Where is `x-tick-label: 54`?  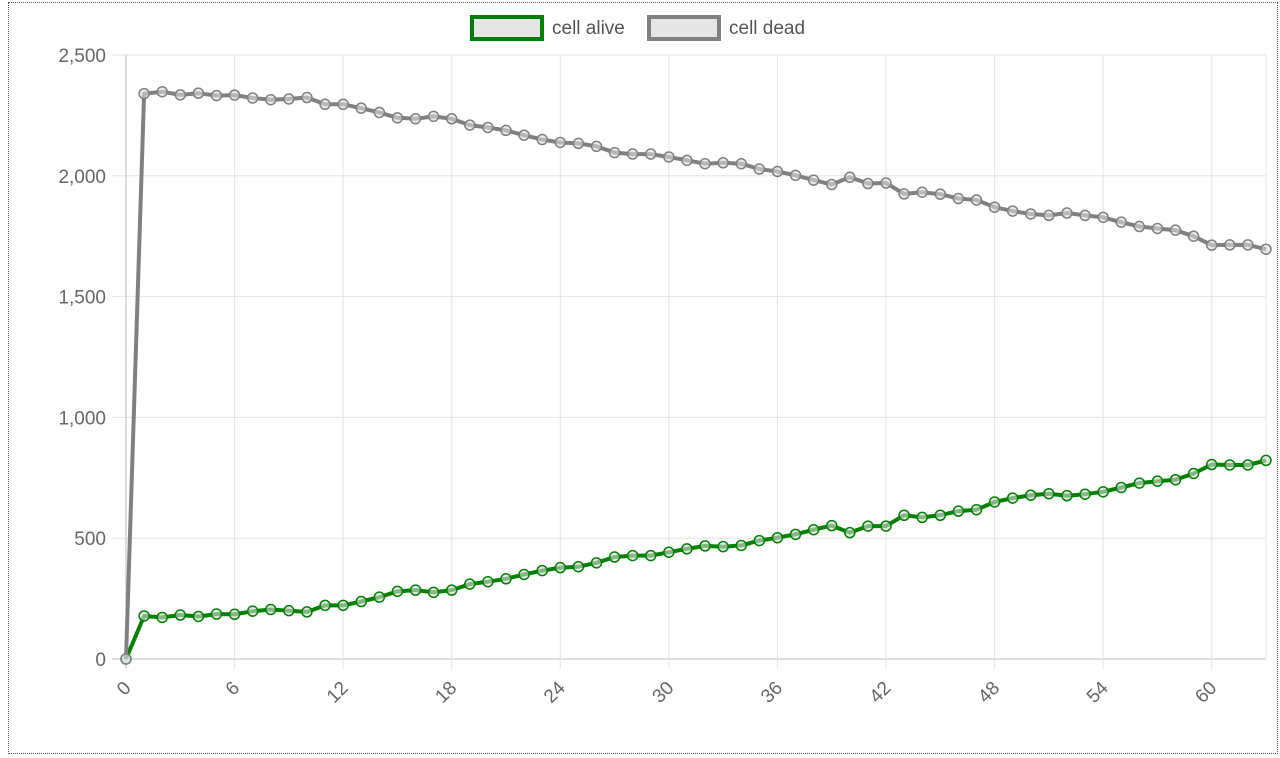 x-tick-label: 54 is located at coordinates (1098, 692).